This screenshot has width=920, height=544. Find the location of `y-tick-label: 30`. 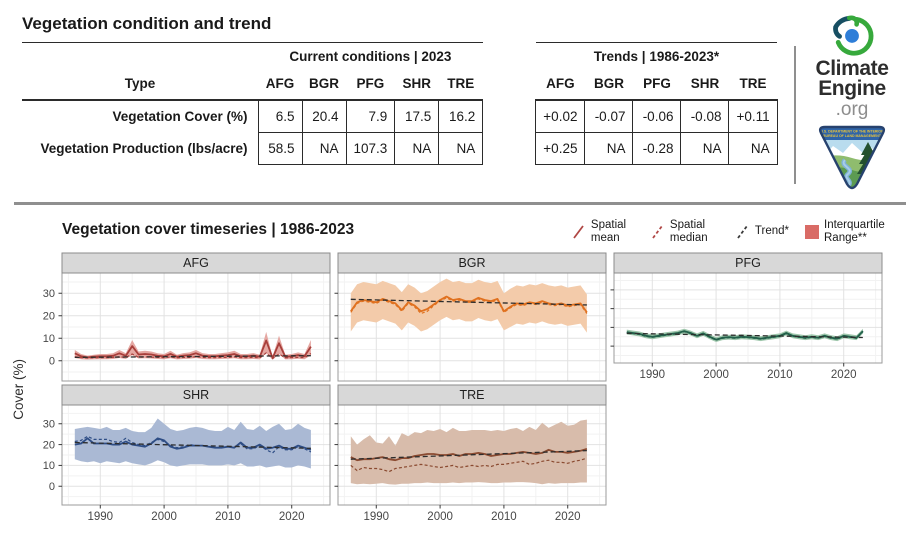

y-tick-label: 30 is located at coordinates (49, 294).